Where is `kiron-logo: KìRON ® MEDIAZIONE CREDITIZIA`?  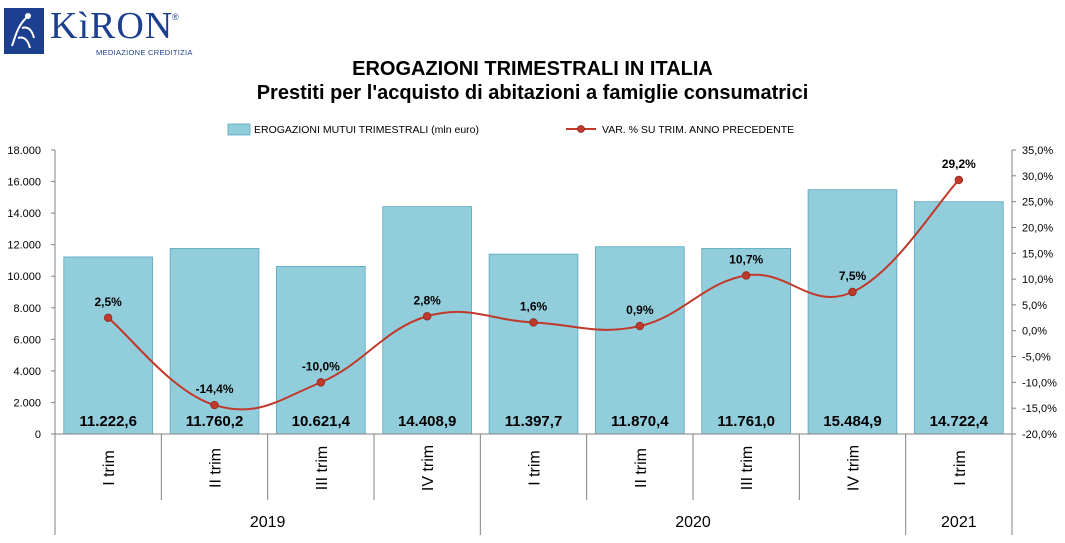
kiron-logo: KìRON ® MEDIAZIONE CREDITIZIA is located at coordinates (99, 33).